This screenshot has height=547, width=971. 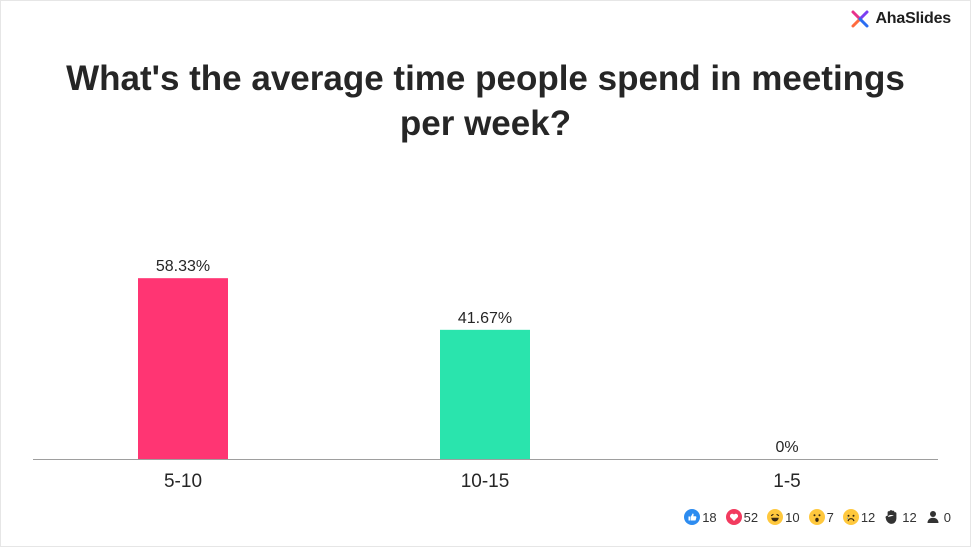 I want to click on data-label-5-10: 58.33%, so click(x=183, y=266).